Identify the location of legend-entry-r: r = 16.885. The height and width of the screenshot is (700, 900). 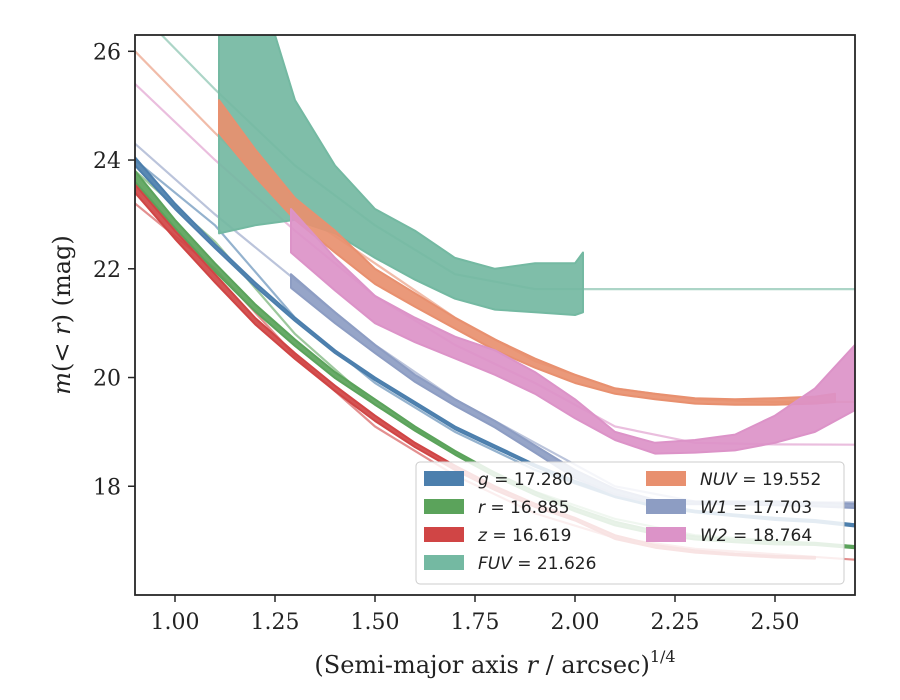
(497, 508).